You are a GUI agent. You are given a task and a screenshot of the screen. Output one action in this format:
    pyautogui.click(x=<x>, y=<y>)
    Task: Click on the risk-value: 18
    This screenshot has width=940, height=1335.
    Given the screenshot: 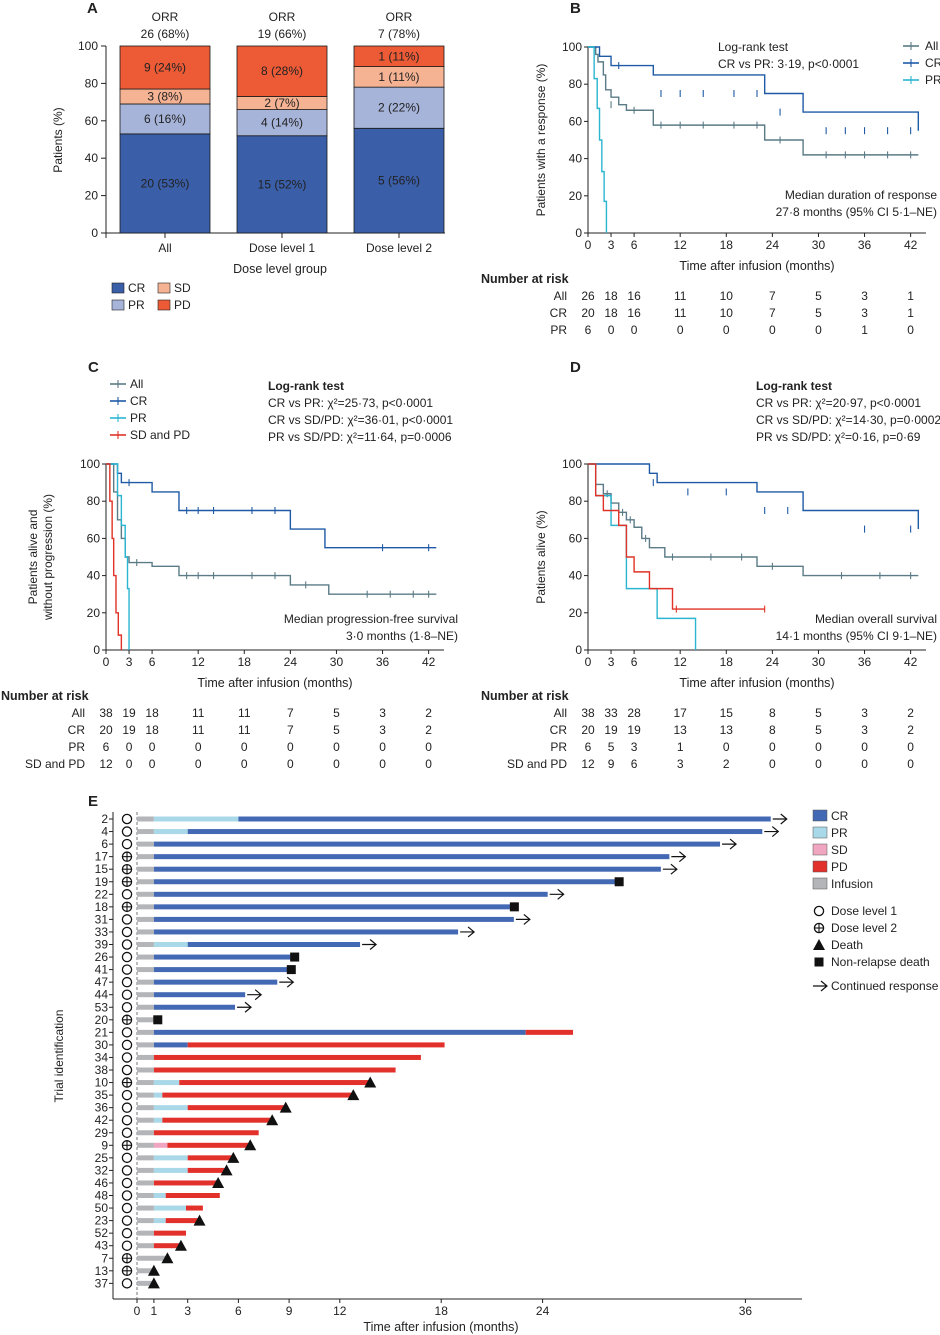 What is the action you would take?
    pyautogui.click(x=152, y=713)
    